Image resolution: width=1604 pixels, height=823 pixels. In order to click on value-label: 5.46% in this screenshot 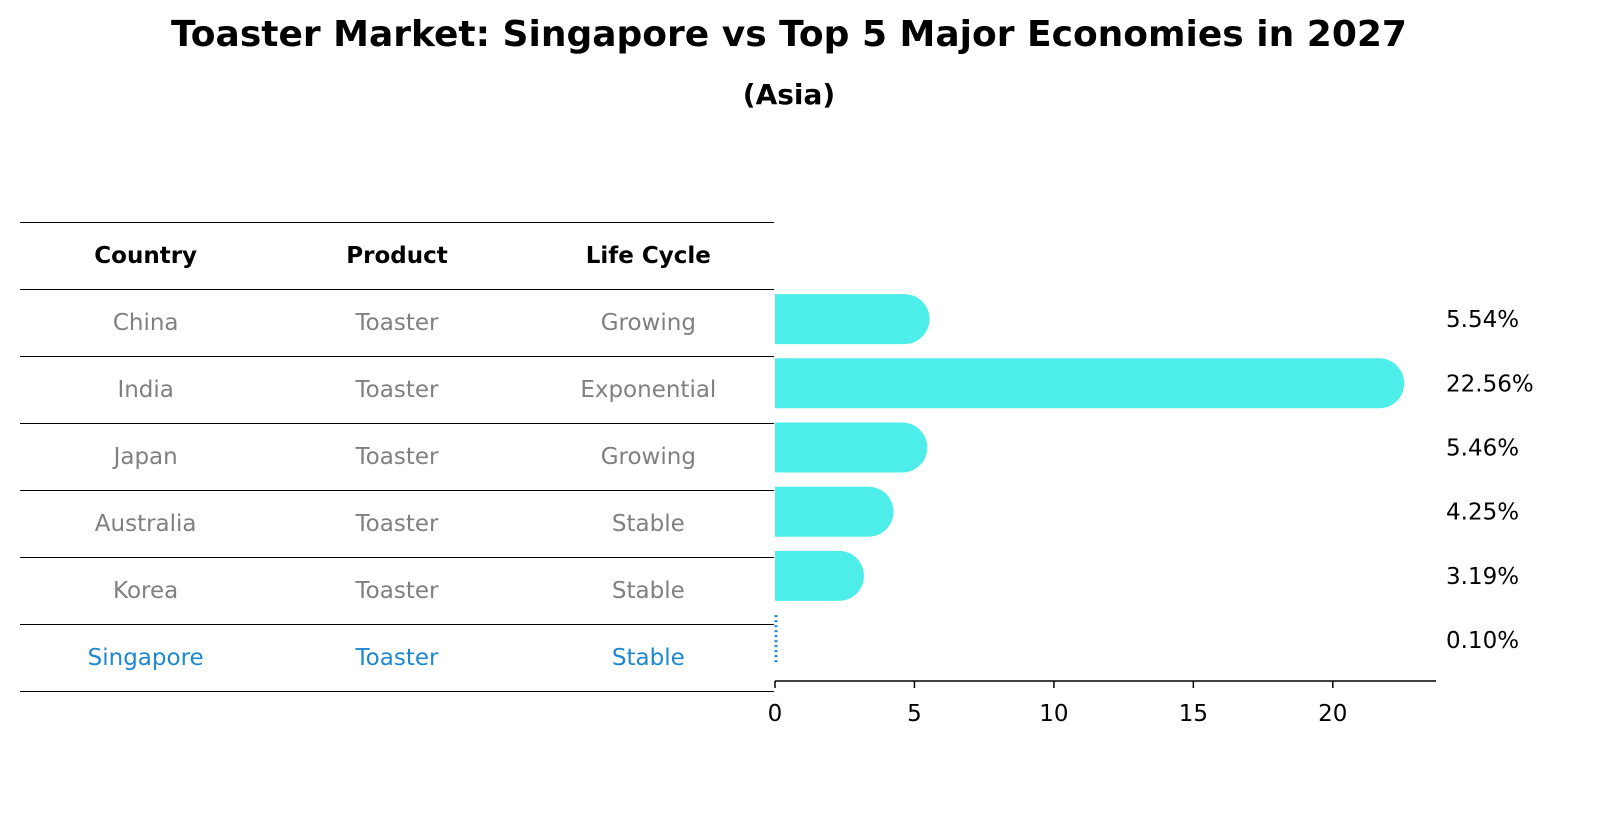, I will do `click(1482, 449)`.